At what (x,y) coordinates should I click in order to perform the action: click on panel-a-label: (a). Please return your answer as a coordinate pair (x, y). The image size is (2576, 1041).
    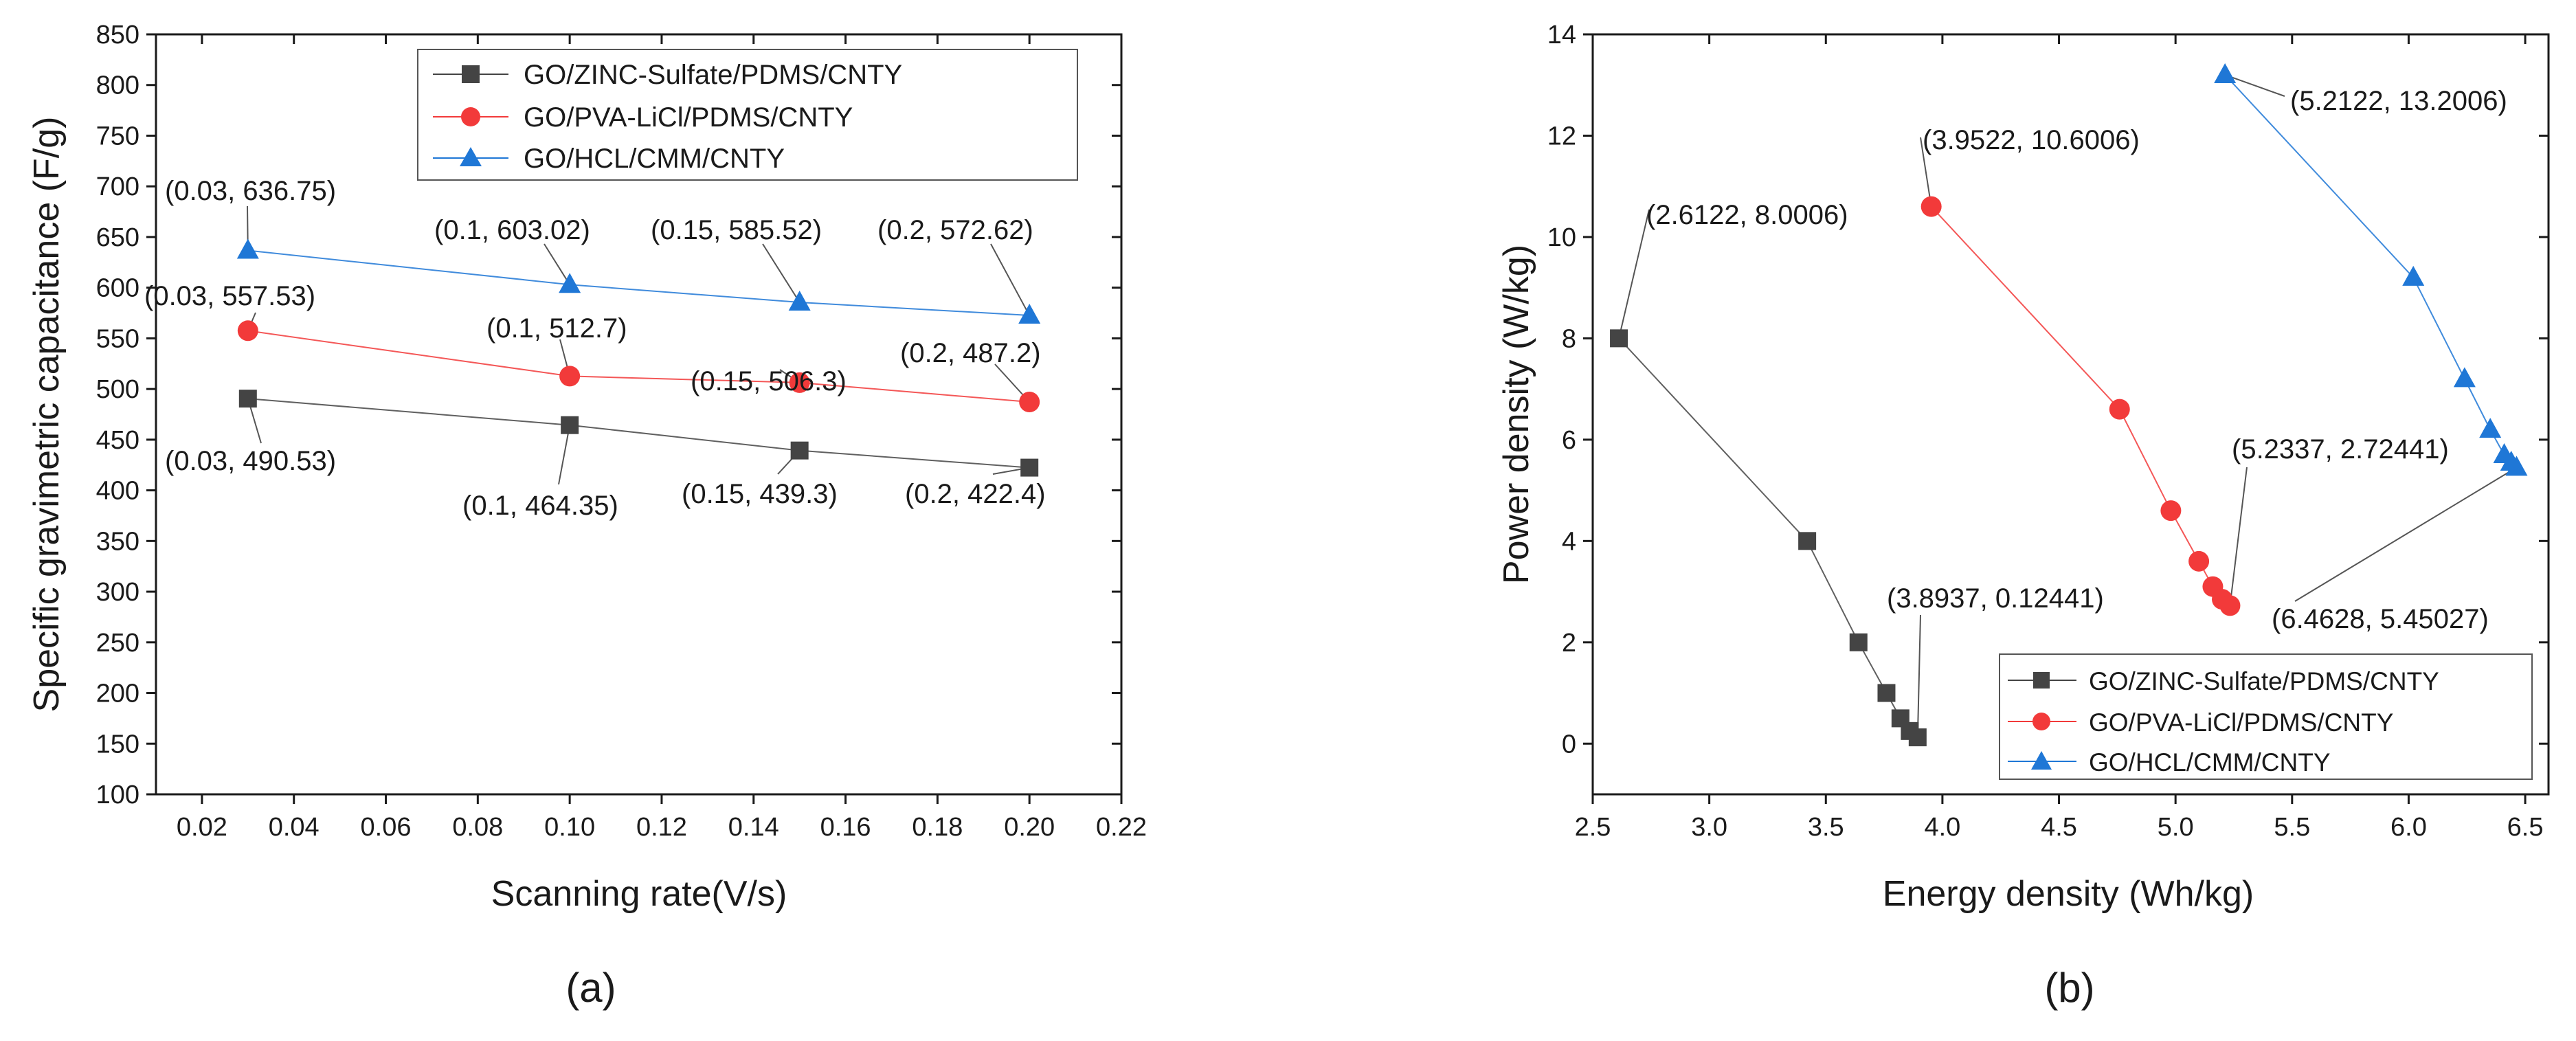
    Looking at the image, I should click on (590, 988).